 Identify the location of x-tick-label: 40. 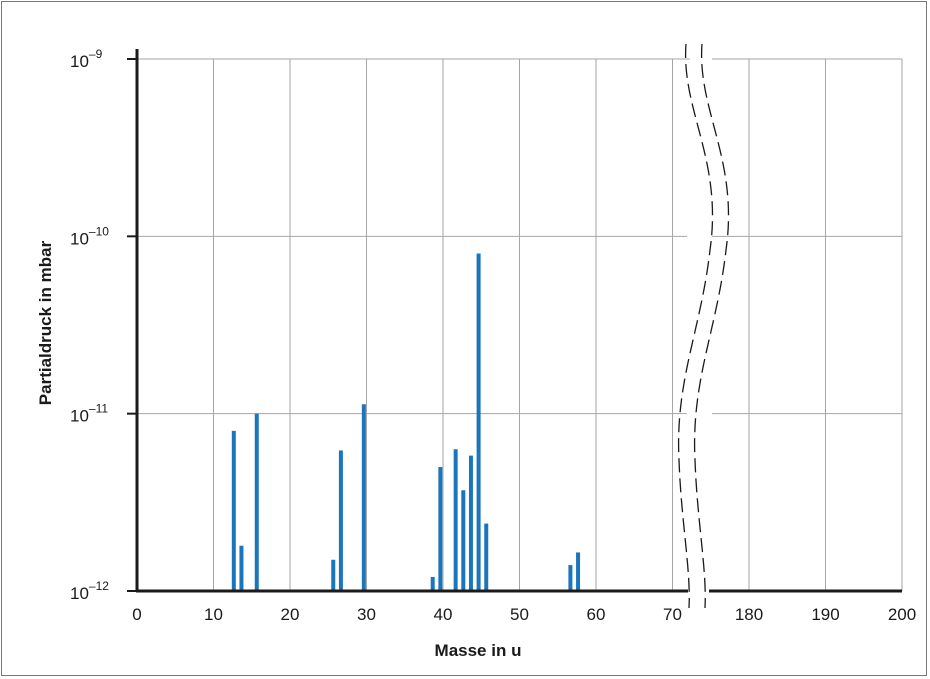
(443, 614).